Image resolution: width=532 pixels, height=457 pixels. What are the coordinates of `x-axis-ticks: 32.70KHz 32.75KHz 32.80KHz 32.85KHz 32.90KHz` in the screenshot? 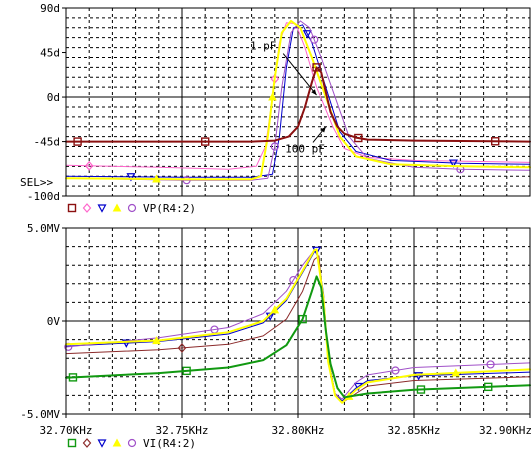 It's located at (286, 425).